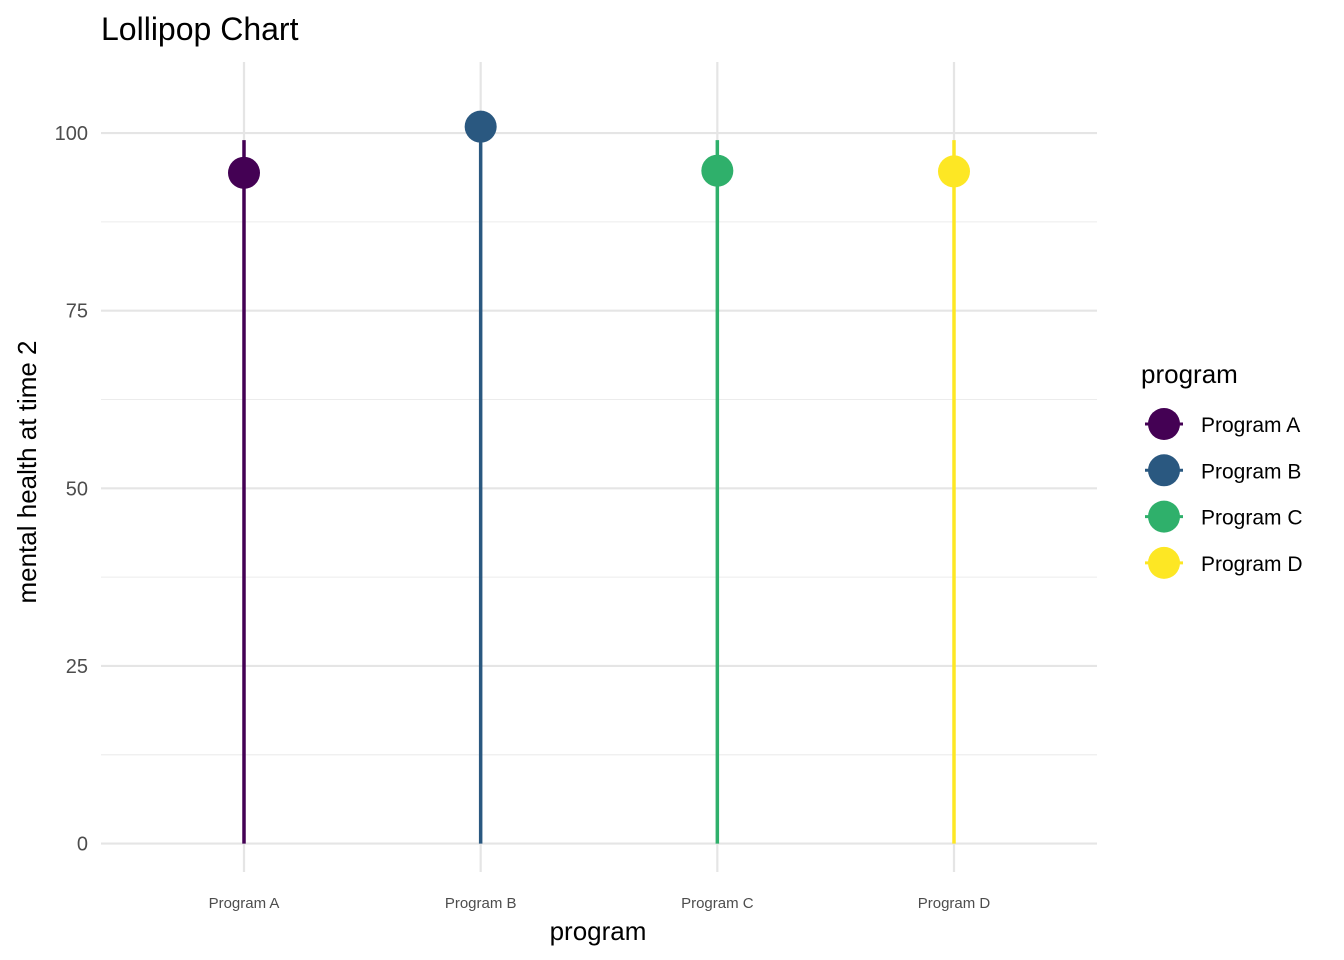 Image resolution: width=1344 pixels, height=960 pixels. Describe the element at coordinates (1252, 518) in the screenshot. I see `legend-label: Program C` at that location.